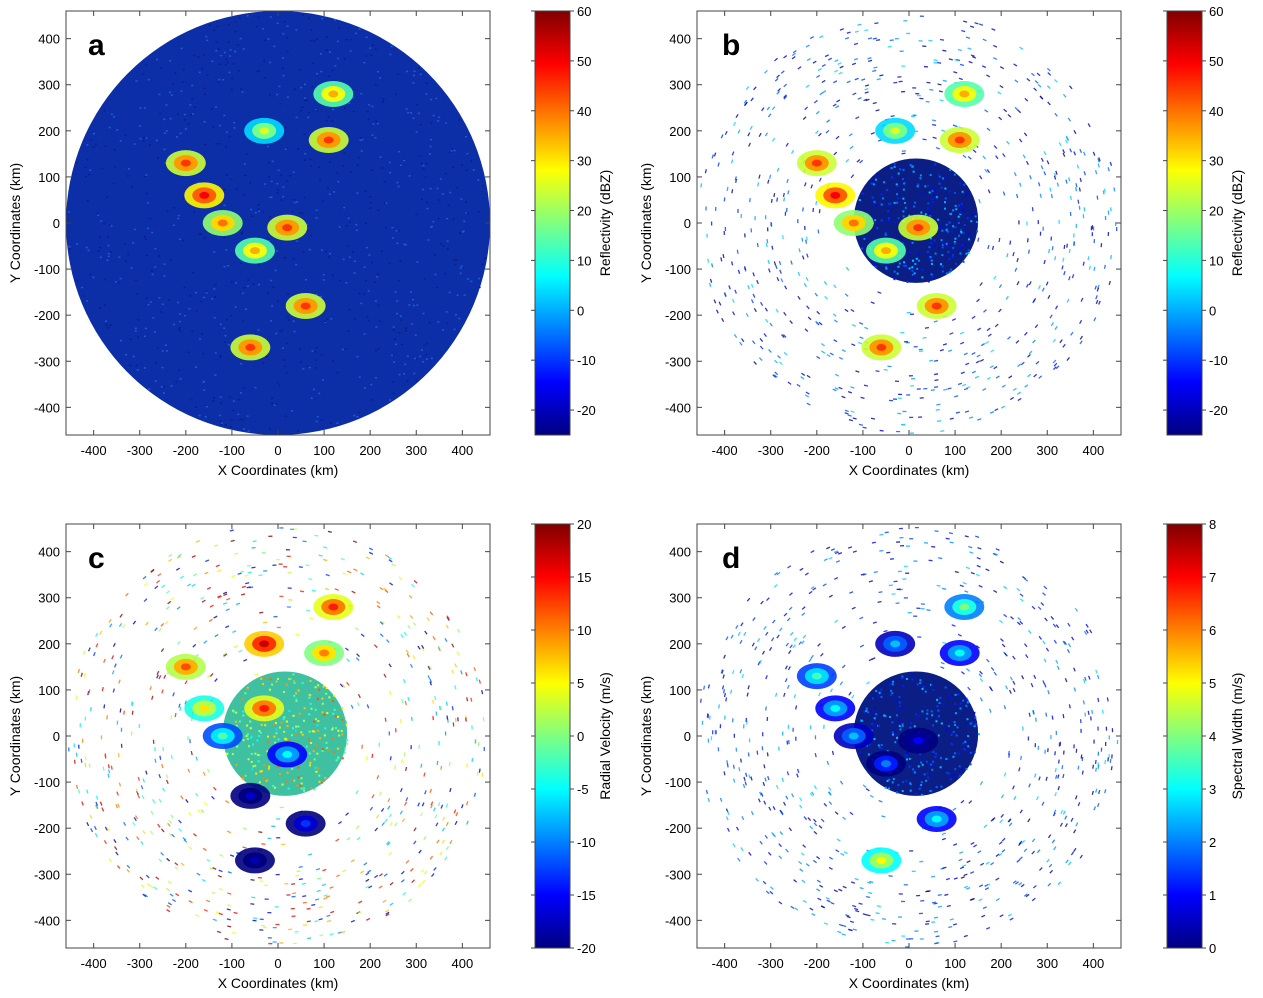  What do you see at coordinates (1212, 310) in the screenshot?
I see `colorbar-tick-label: 0` at bounding box center [1212, 310].